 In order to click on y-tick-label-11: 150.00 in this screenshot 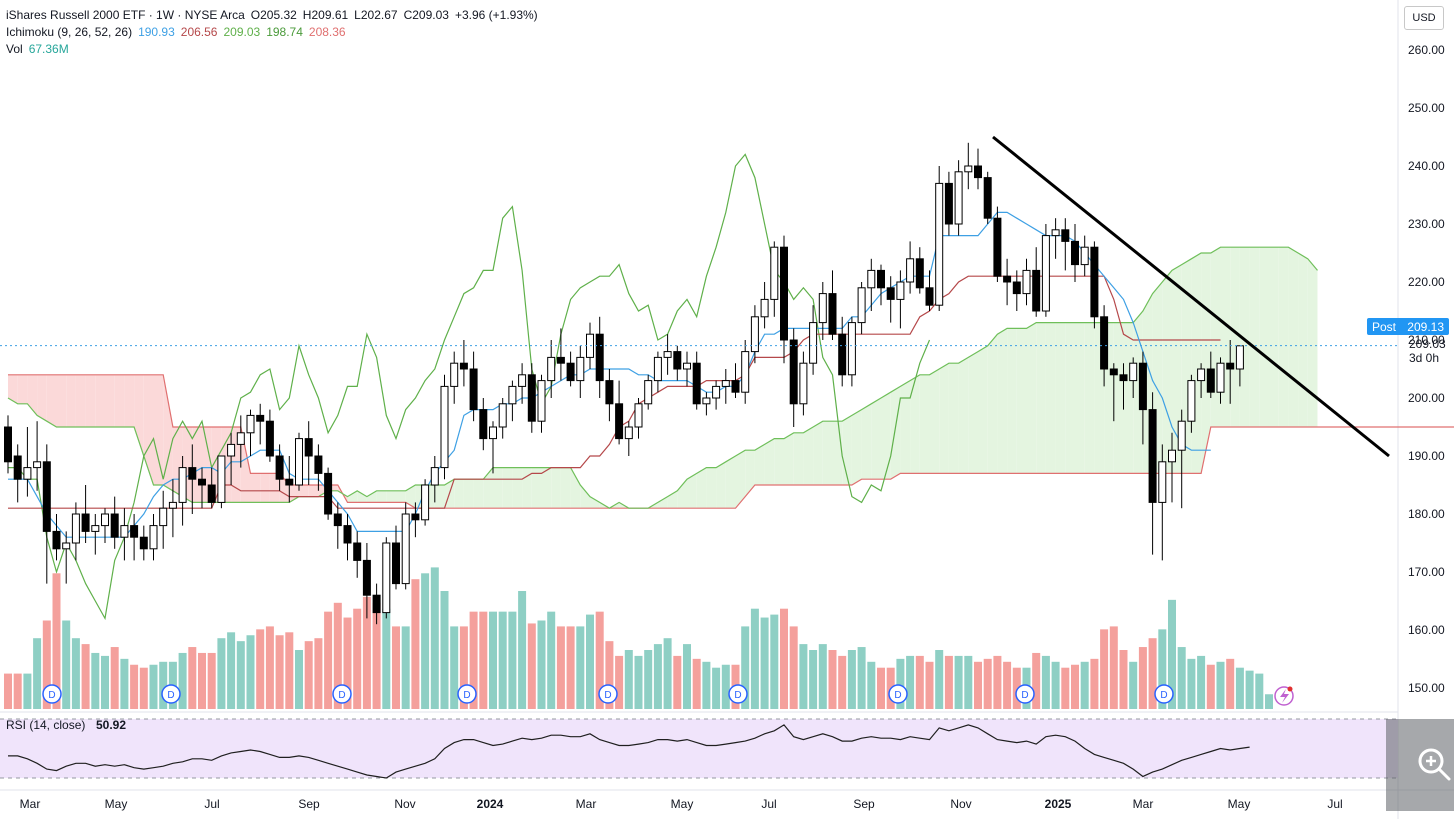, I will do `click(1426, 688)`.